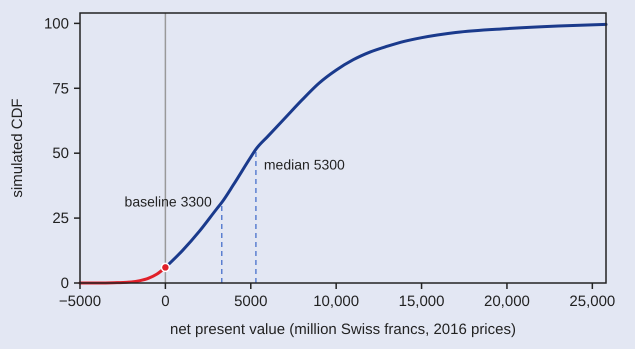 The height and width of the screenshot is (349, 635). I want to click on x-tick-label: −5000, so click(80, 301).